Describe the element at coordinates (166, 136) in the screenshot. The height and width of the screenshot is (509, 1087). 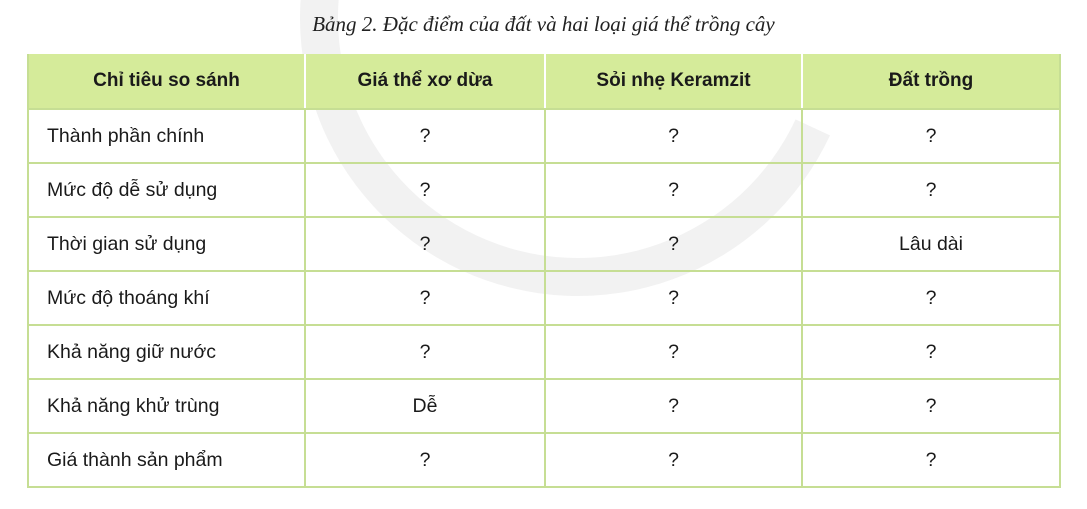
I see `row-label-cell: Thành phần chính` at that location.